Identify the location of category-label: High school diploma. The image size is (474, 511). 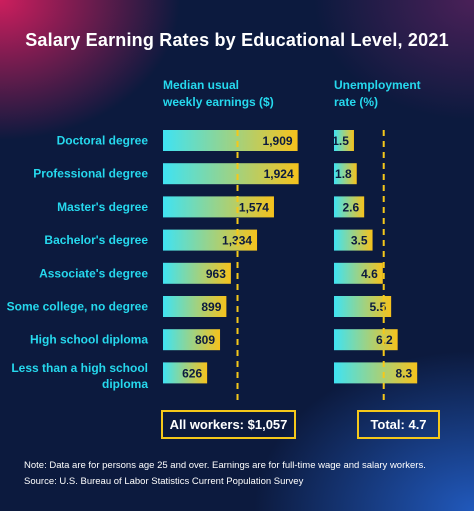
(89, 340).